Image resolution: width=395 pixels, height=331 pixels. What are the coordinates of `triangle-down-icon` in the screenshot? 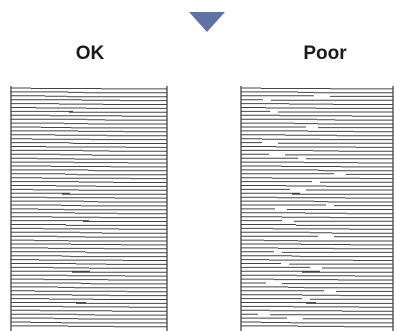 It's located at (207, 22).